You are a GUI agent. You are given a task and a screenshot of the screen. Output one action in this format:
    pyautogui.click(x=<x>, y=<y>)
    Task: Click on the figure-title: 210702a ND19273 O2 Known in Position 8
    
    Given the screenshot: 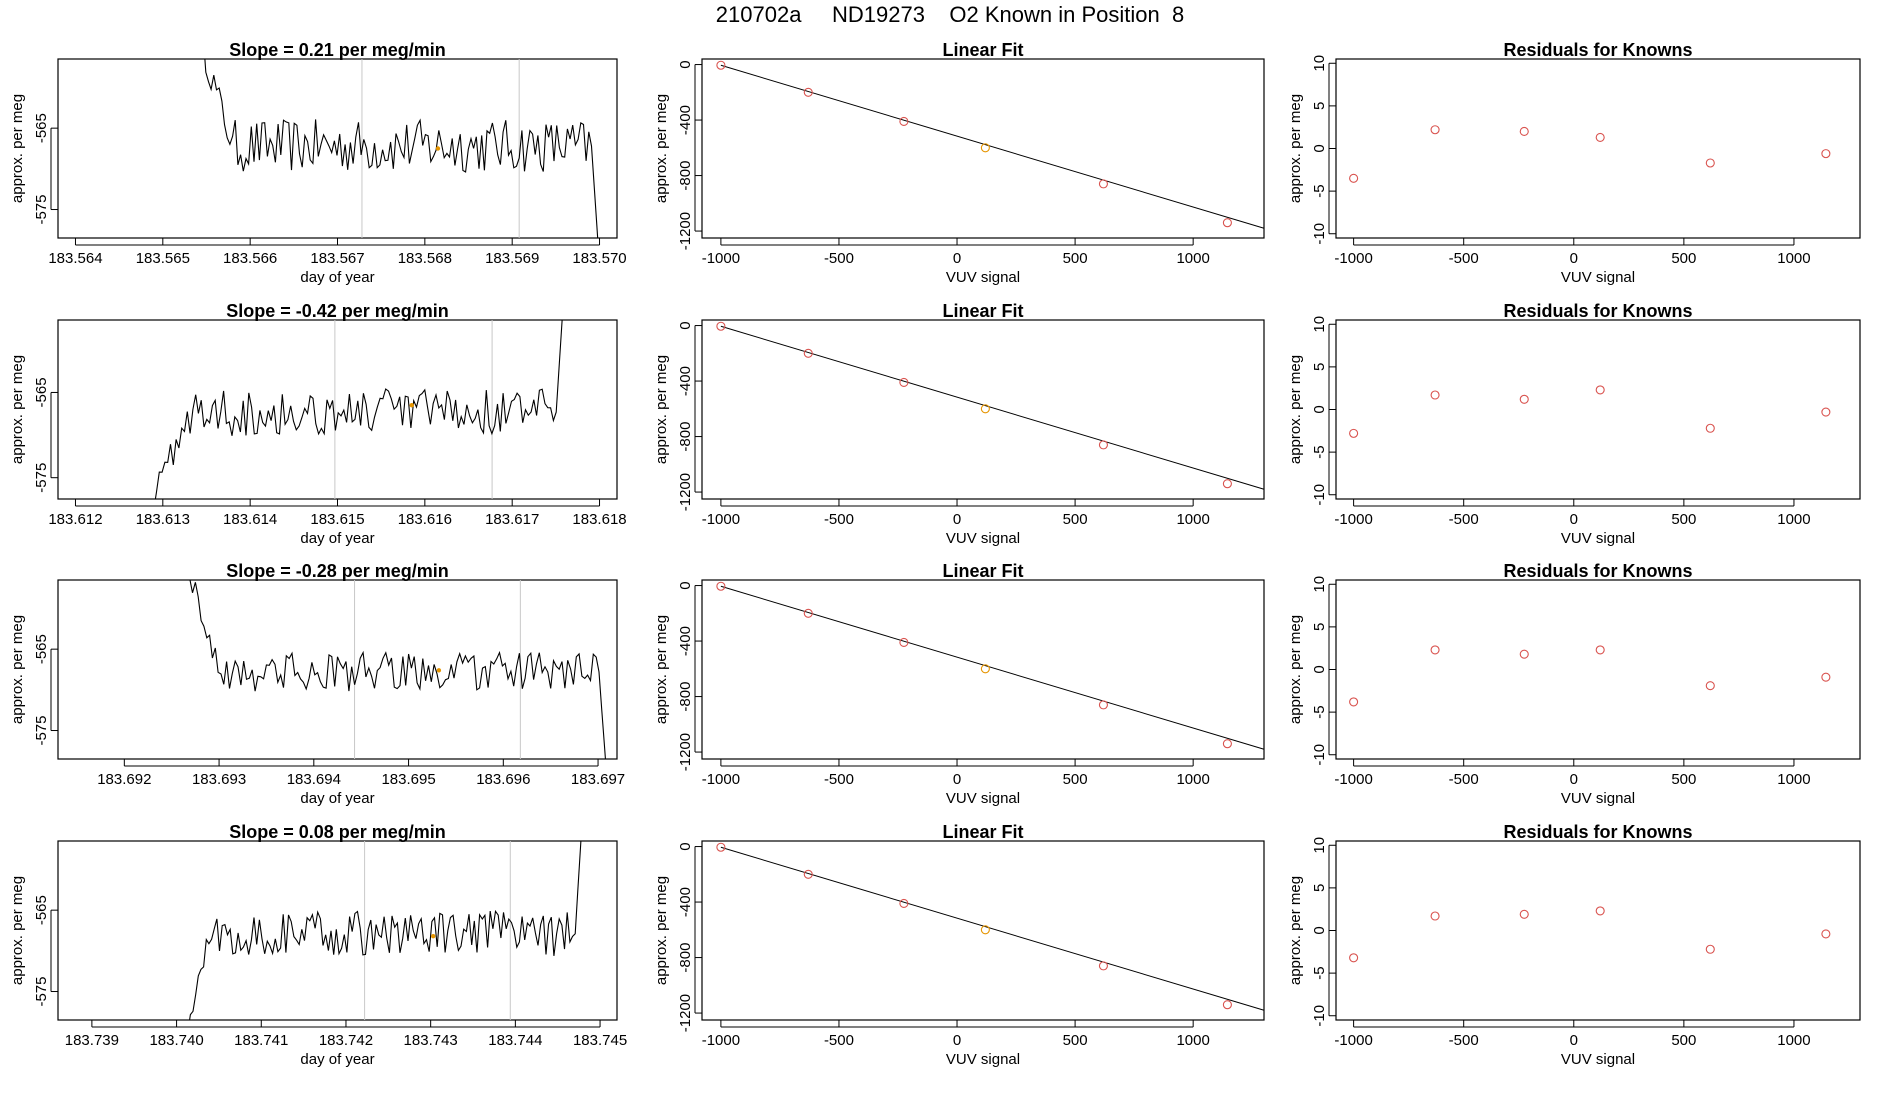 What is the action you would take?
    pyautogui.click(x=950, y=14)
    